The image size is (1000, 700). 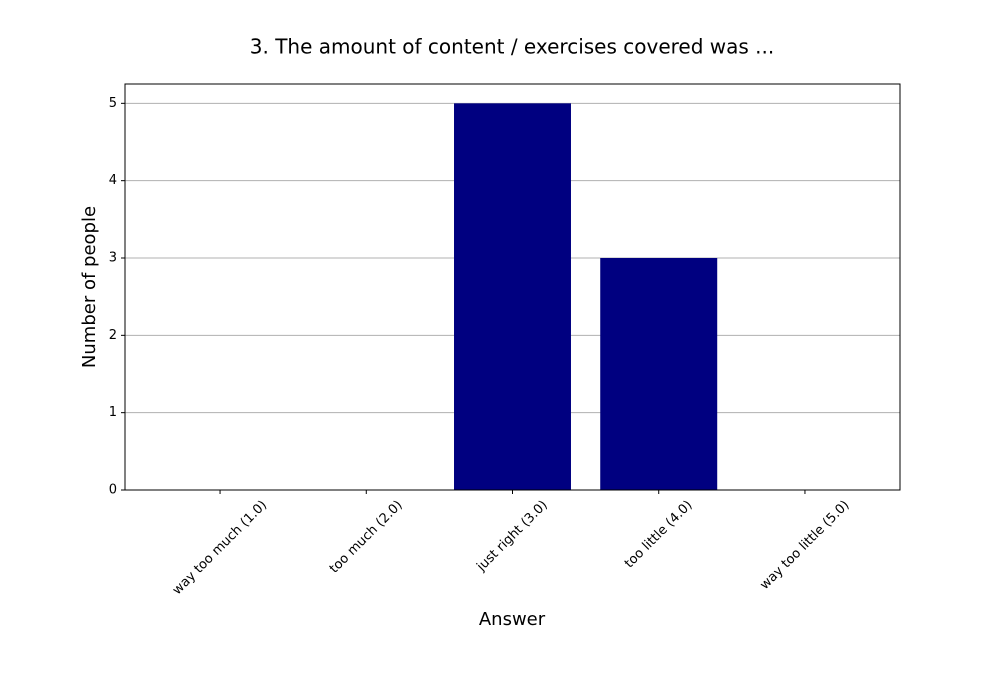 What do you see at coordinates (511, 536) in the screenshot?
I see `x-tick-label: just right (3.0)` at bounding box center [511, 536].